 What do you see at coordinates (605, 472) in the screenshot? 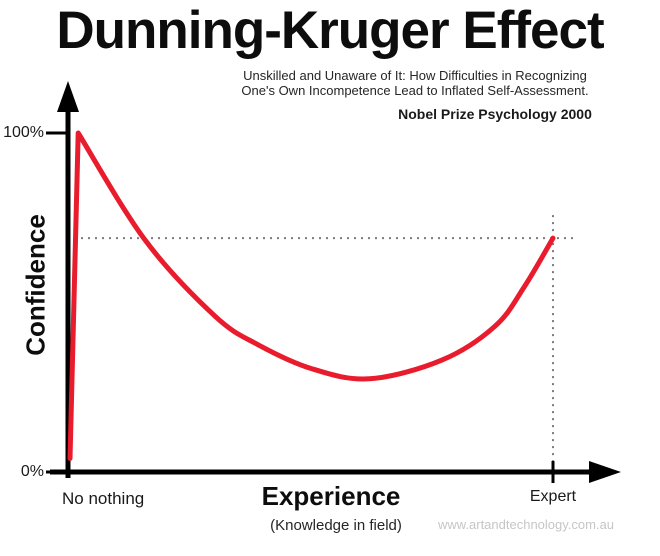
I see `x-axis-arrowhead-icon` at bounding box center [605, 472].